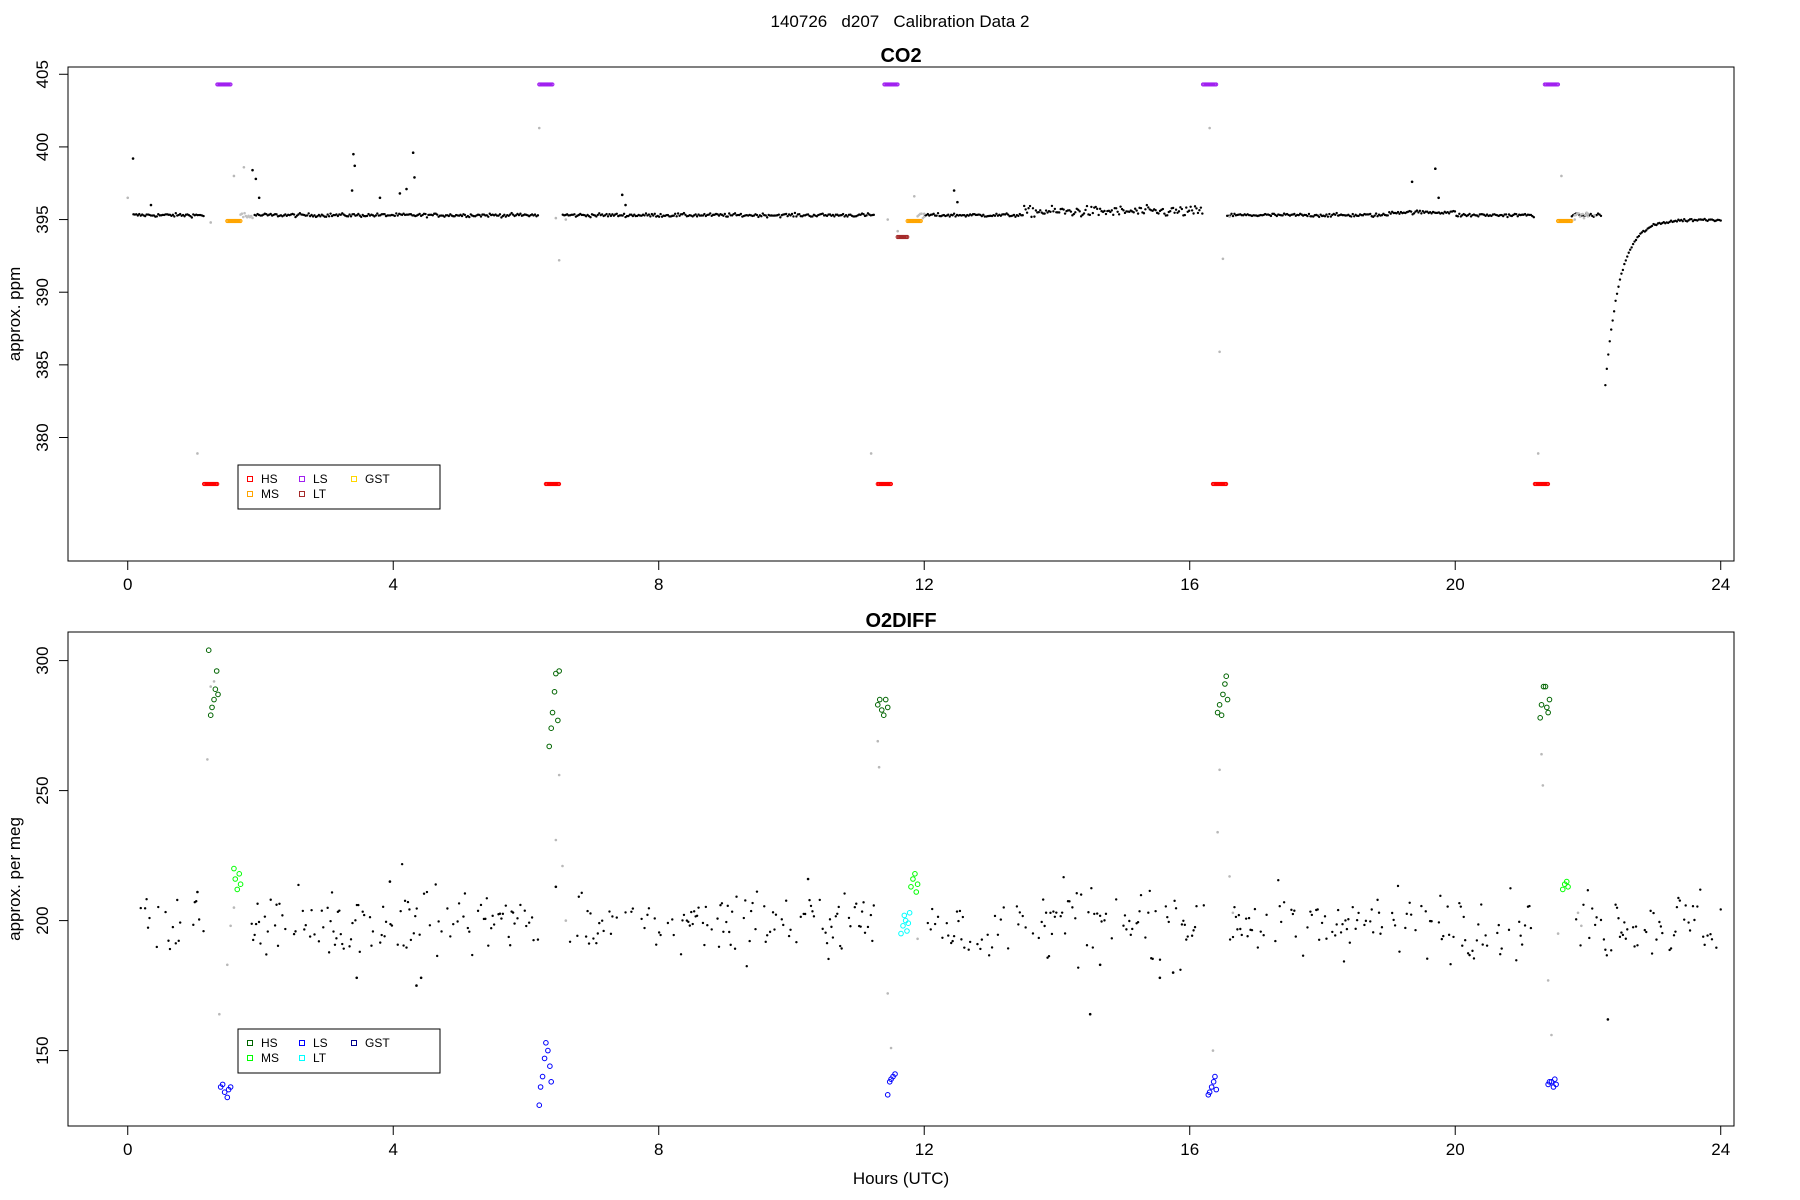 Image resolution: width=1800 pixels, height=1200 pixels. What do you see at coordinates (42, 437) in the screenshot?
I see `y-tick-label: 380` at bounding box center [42, 437].